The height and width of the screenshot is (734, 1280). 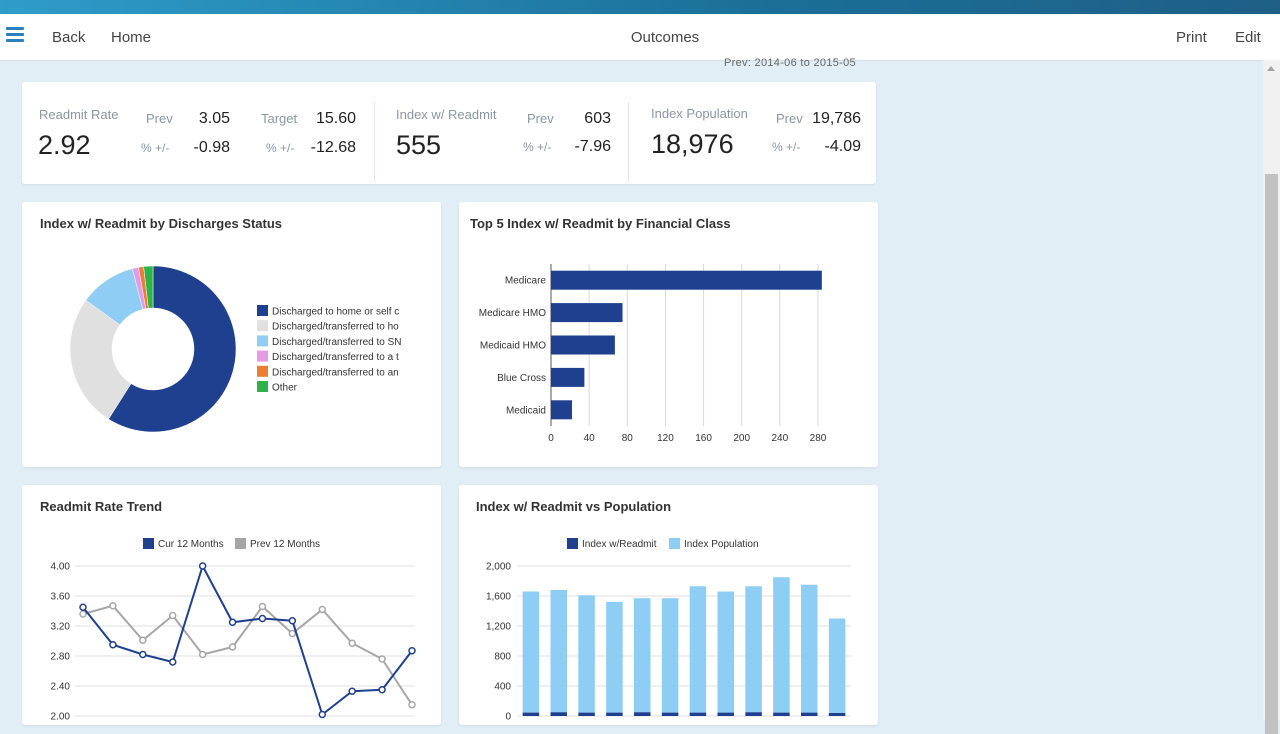 What do you see at coordinates (780, 438) in the screenshot?
I see `x-tick-label: 240` at bounding box center [780, 438].